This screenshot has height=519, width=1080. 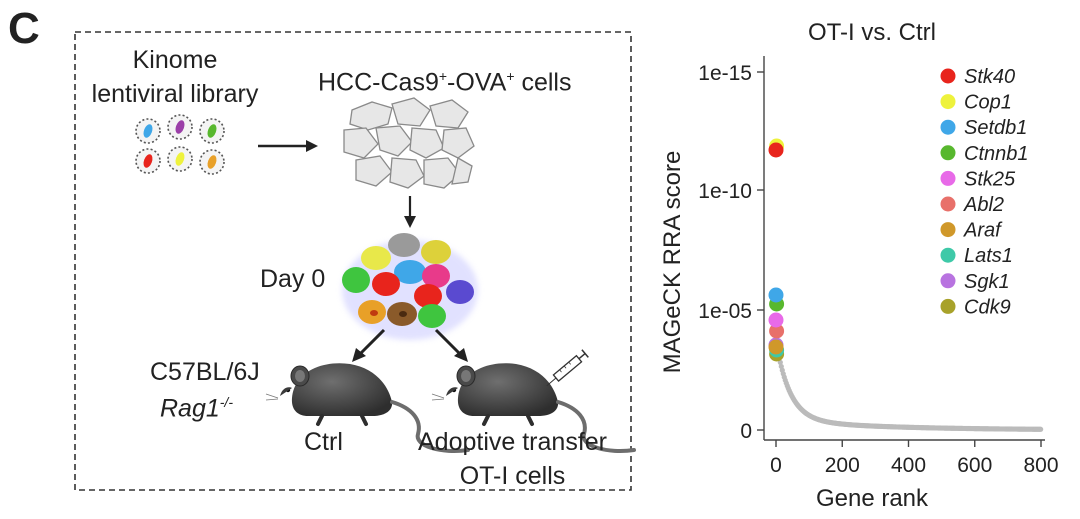 I want to click on gene-point-araf, so click(x=776, y=347).